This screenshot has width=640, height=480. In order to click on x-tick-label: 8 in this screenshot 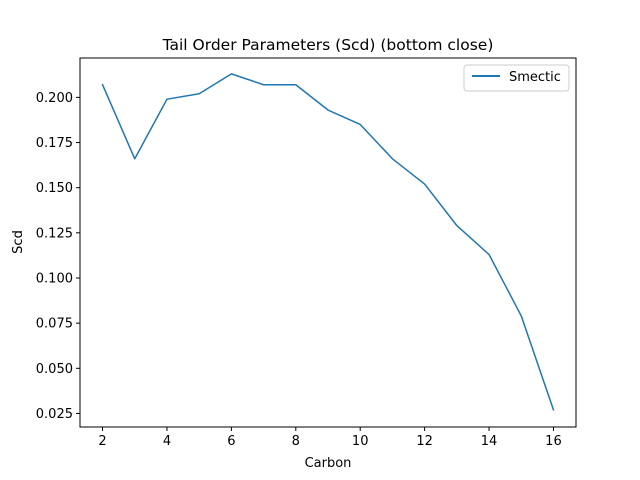, I will do `click(296, 441)`.